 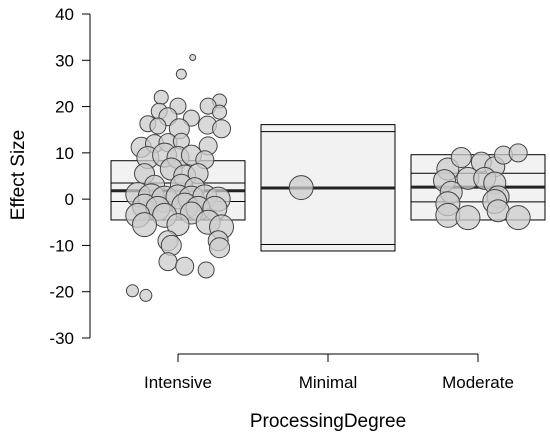 I want to click on x-tick-label-minimal: Minimal, so click(x=328, y=382).